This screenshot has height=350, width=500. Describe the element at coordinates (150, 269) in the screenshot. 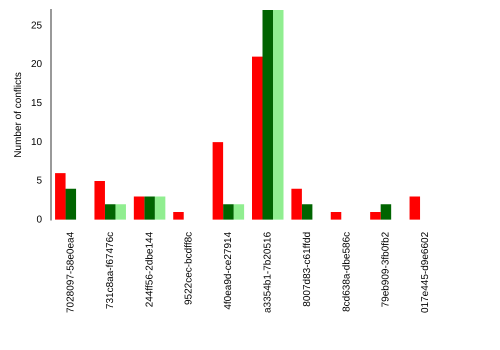

I see `x-tick-label: 244ff56-2dbe144` at that location.